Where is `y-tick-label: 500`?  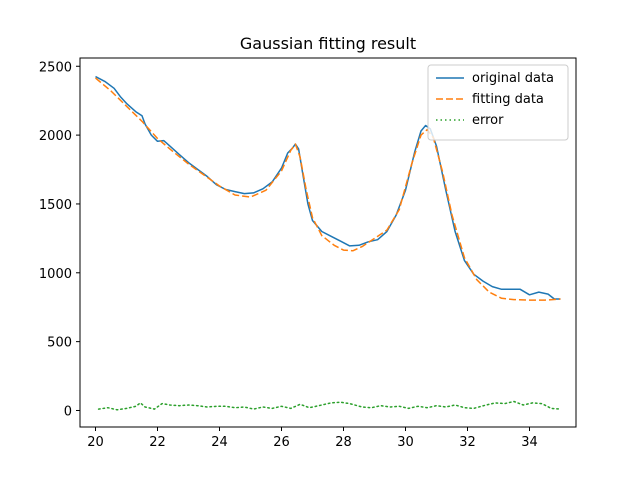
y-tick-label: 500 is located at coordinates (59, 343).